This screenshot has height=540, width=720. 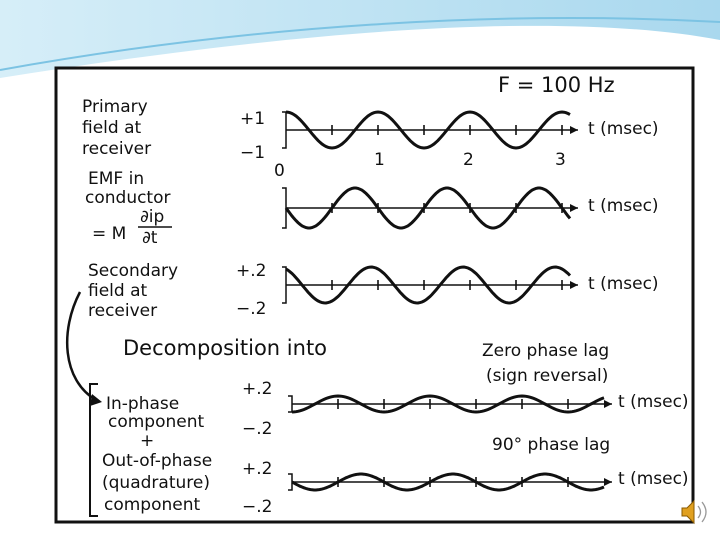 What do you see at coordinates (116, 179) in the screenshot?
I see `row-label: EMF in` at bounding box center [116, 179].